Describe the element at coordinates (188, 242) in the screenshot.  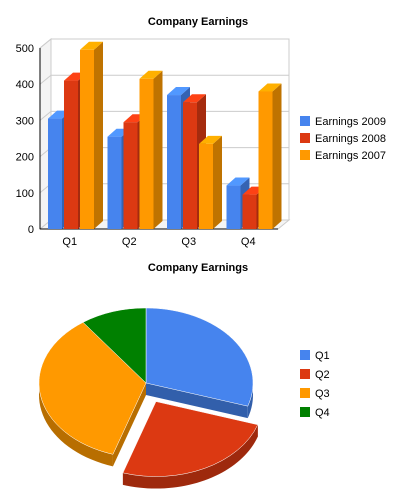
I see `x-tick-label: Q3` at that location.